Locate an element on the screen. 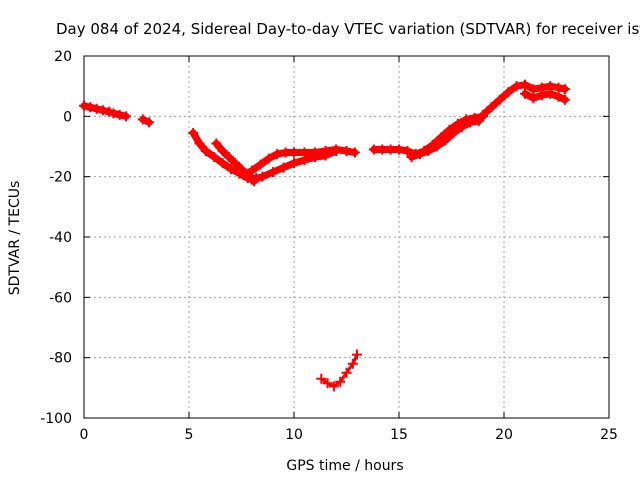 The width and height of the screenshot is (640, 480). series-outlier-arc is located at coordinates (339, 370).